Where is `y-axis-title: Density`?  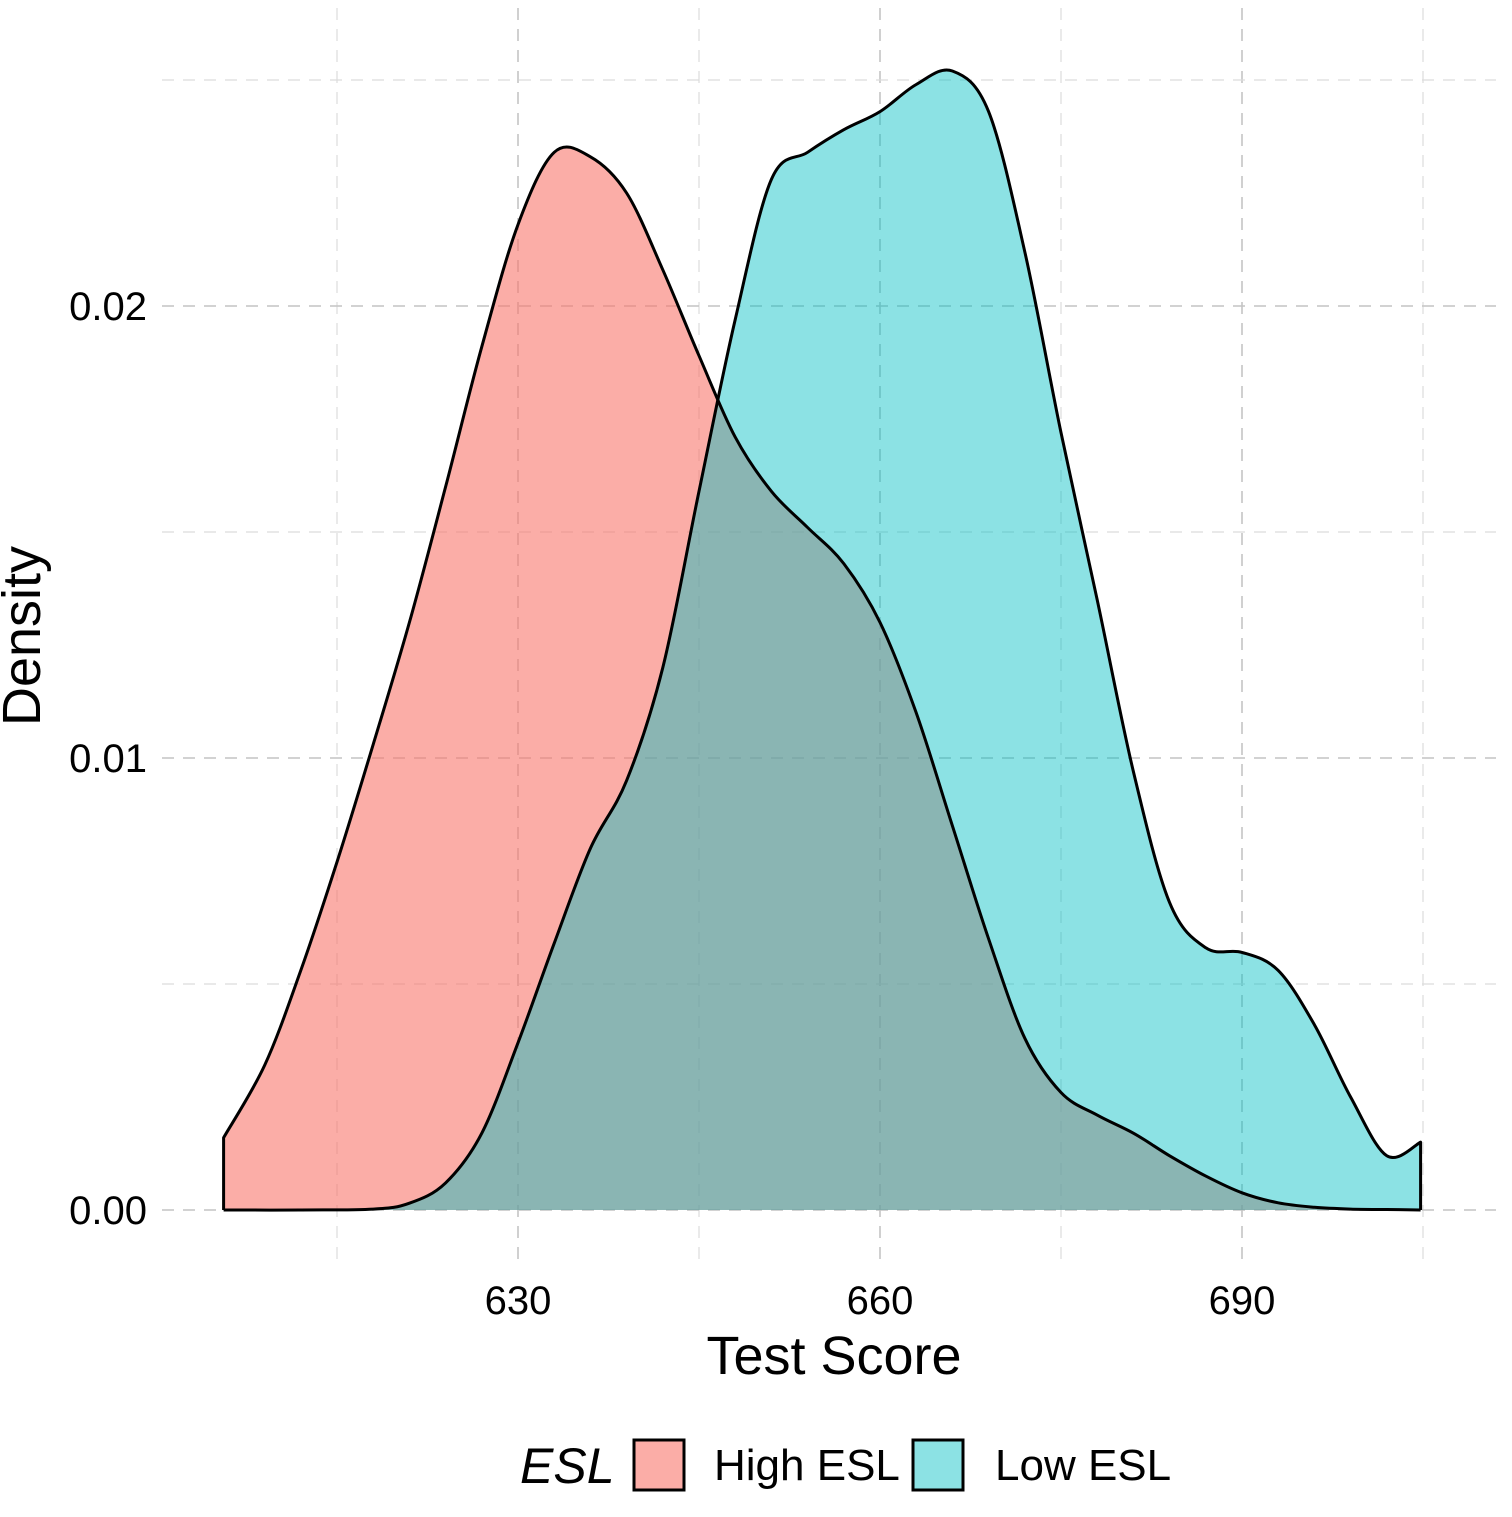 y-axis-title: Density is located at coordinates (26, 636).